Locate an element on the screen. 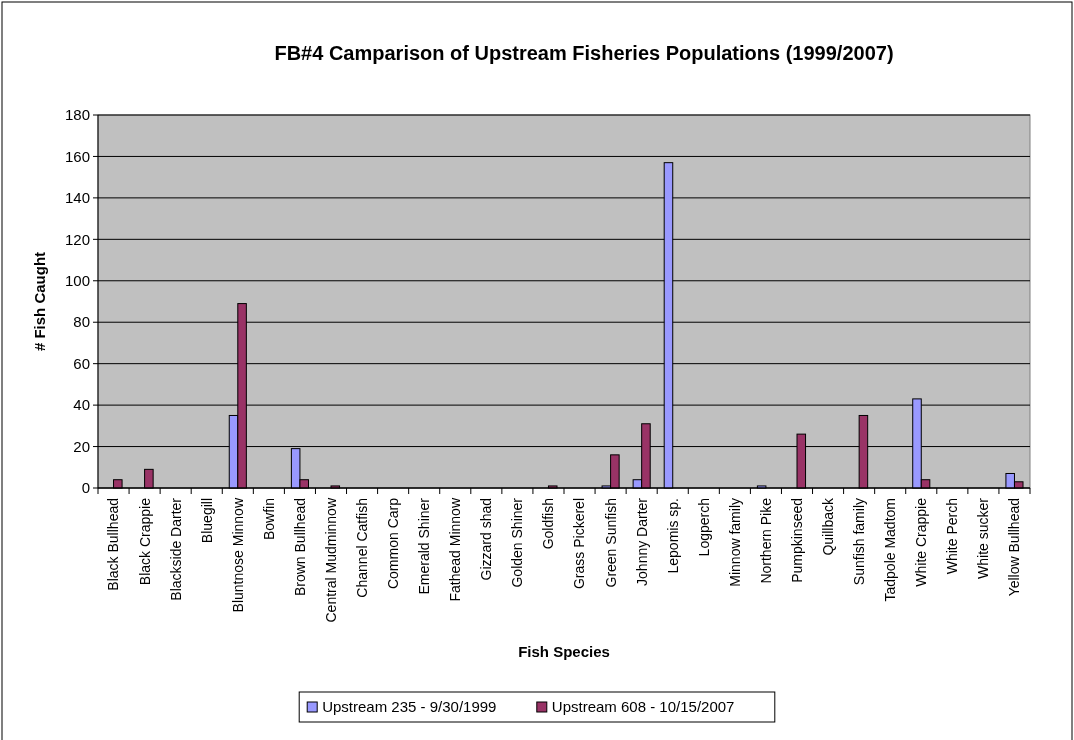 Image resolution: width=1074 pixels, height=740 pixels. x-tick-label: Bluegill is located at coordinates (206, 521).